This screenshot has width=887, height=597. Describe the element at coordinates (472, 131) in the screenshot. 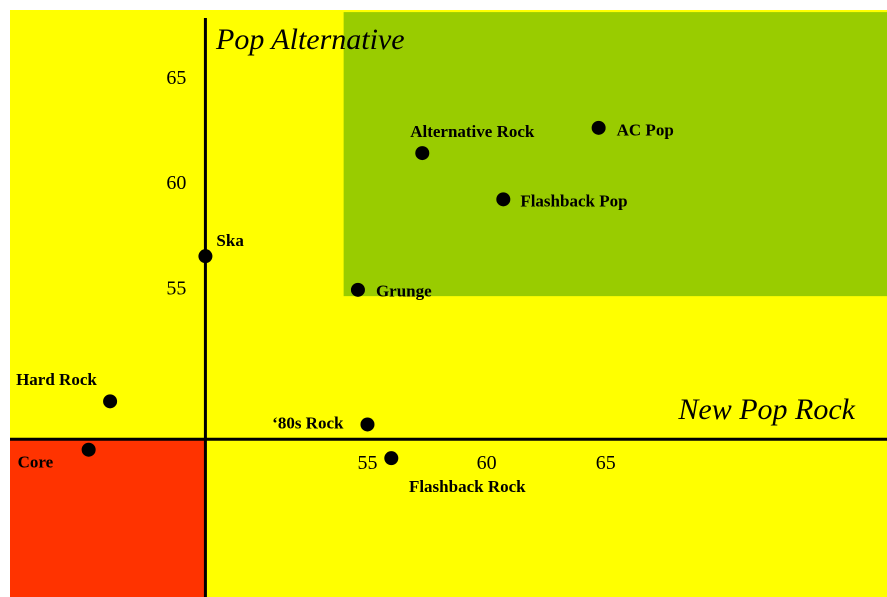

I see `point-label: Alternative Rock` at that location.